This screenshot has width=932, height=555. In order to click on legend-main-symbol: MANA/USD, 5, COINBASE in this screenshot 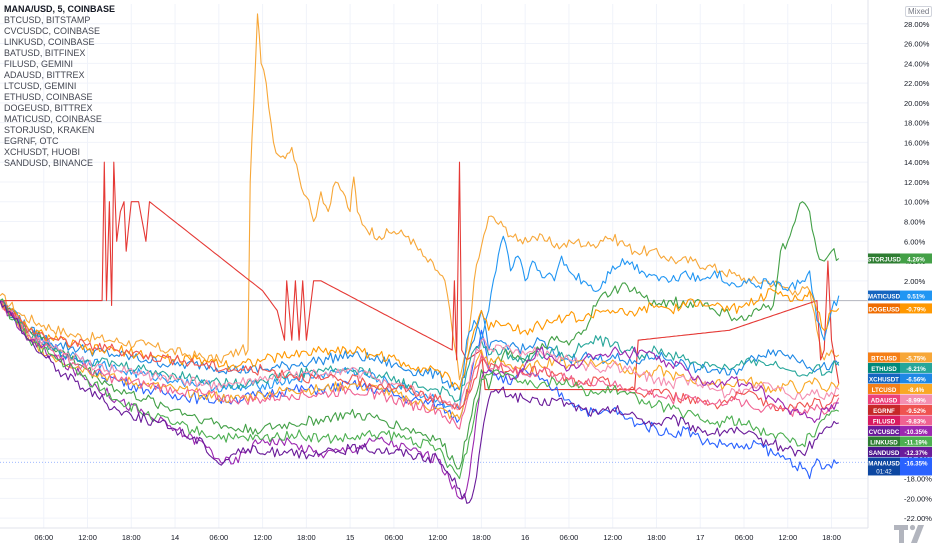, I will do `click(60, 9)`.